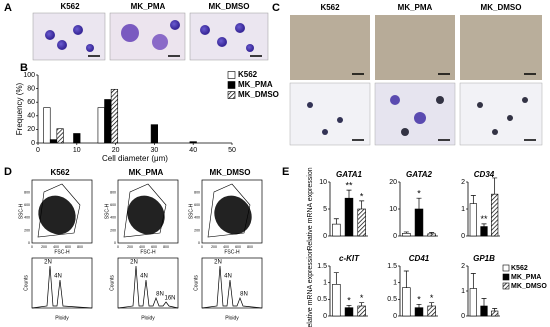 Image resolution: width=550 pixels, height=327 pixels. Describe the element at coordinates (135, 158) in the screenshot. I see `x-axis-label: Cell diameter (μm)` at that location.